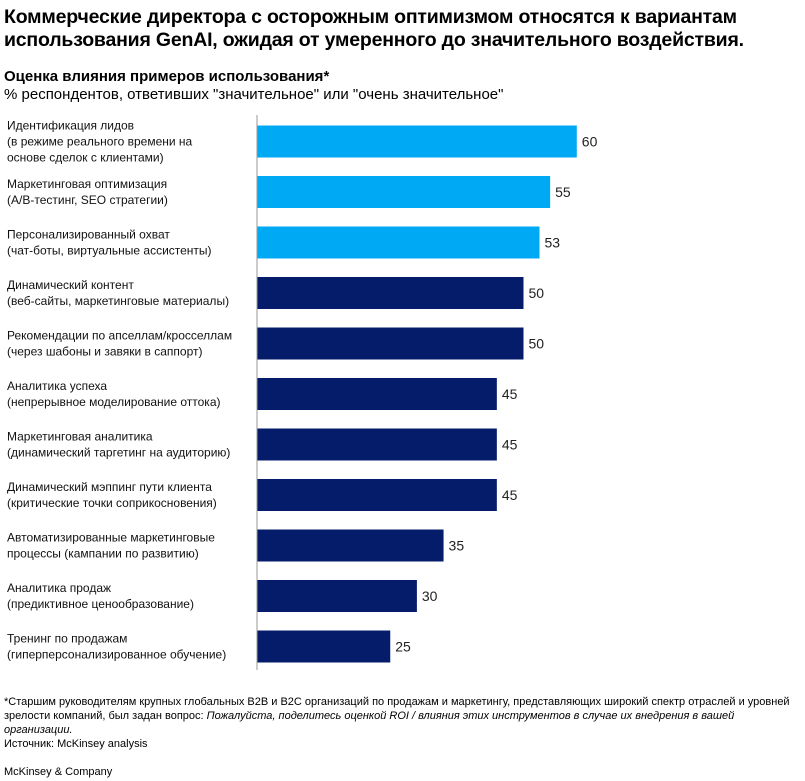  I want to click on bar-value-label-7: 45, so click(510, 445).